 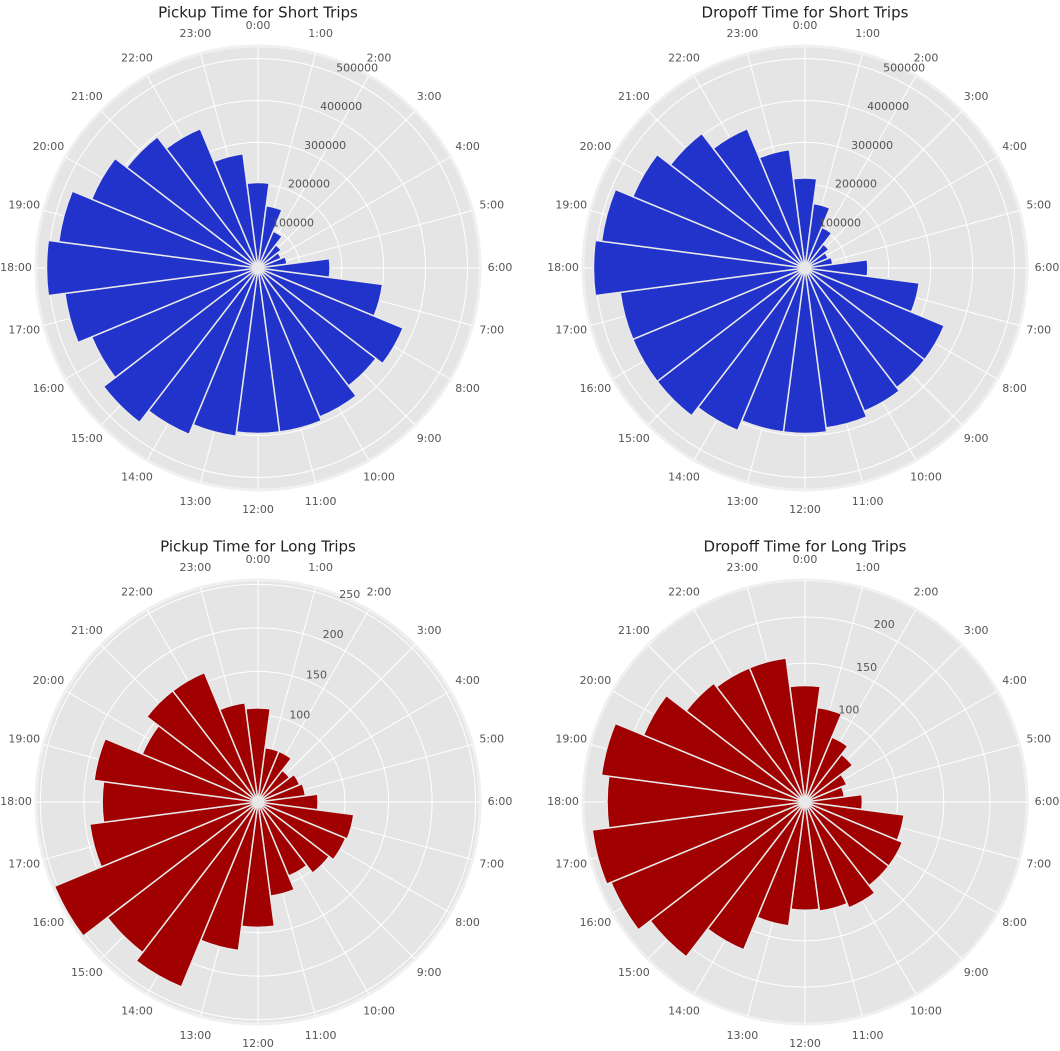 I want to click on category-label: 5:00, so click(x=1038, y=204).